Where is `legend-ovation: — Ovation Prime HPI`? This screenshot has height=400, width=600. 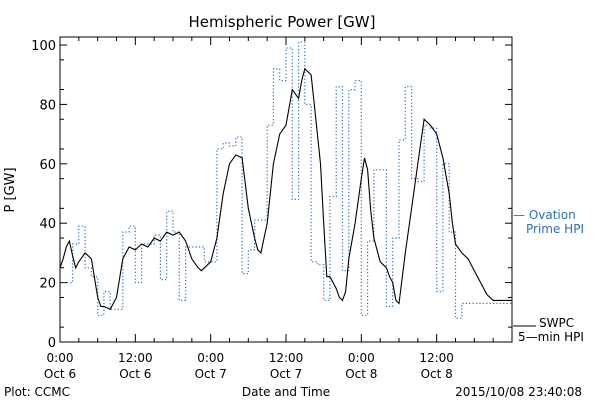
legend-ovation: — Ovation Prime HPI is located at coordinates (548, 222).